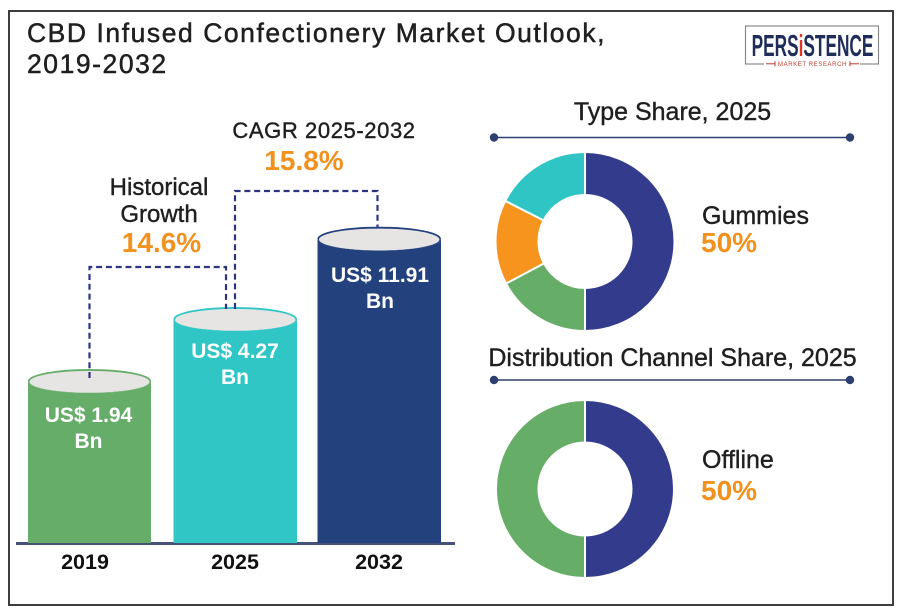  I want to click on svg-text: MARKET RESEARCH, so click(812, 65).